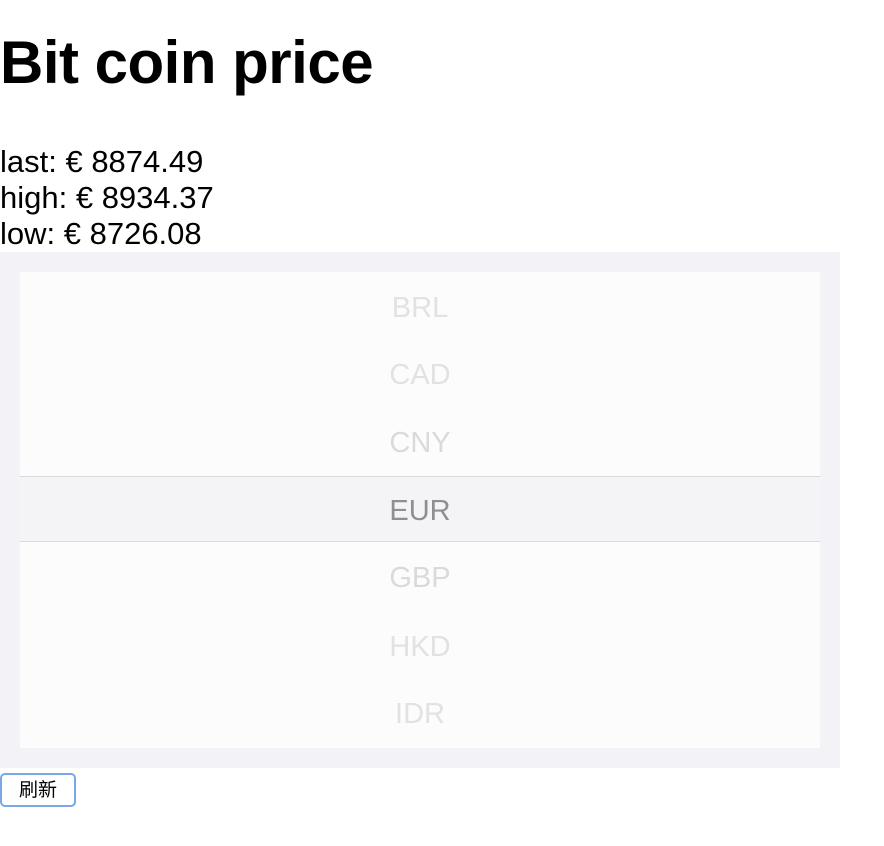  What do you see at coordinates (38, 790) in the screenshot?
I see `refresh-button: 刷新` at bounding box center [38, 790].